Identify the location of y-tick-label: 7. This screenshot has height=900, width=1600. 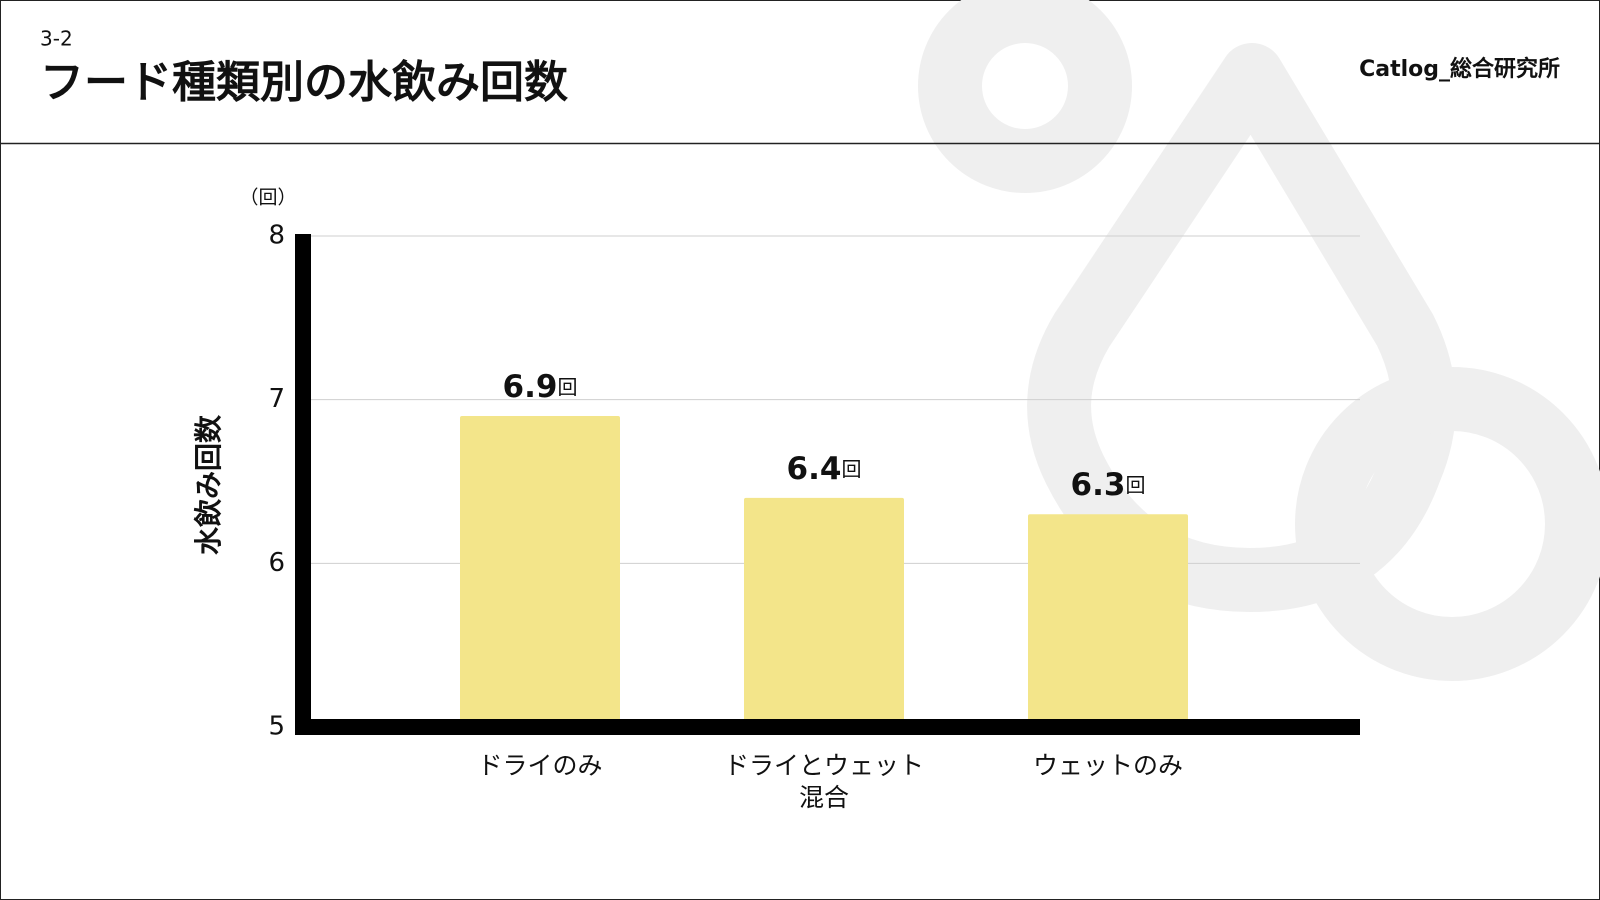
(276, 399).